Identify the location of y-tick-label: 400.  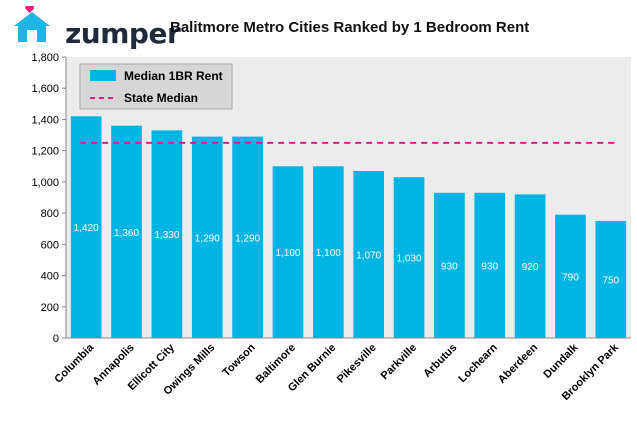
(50, 277).